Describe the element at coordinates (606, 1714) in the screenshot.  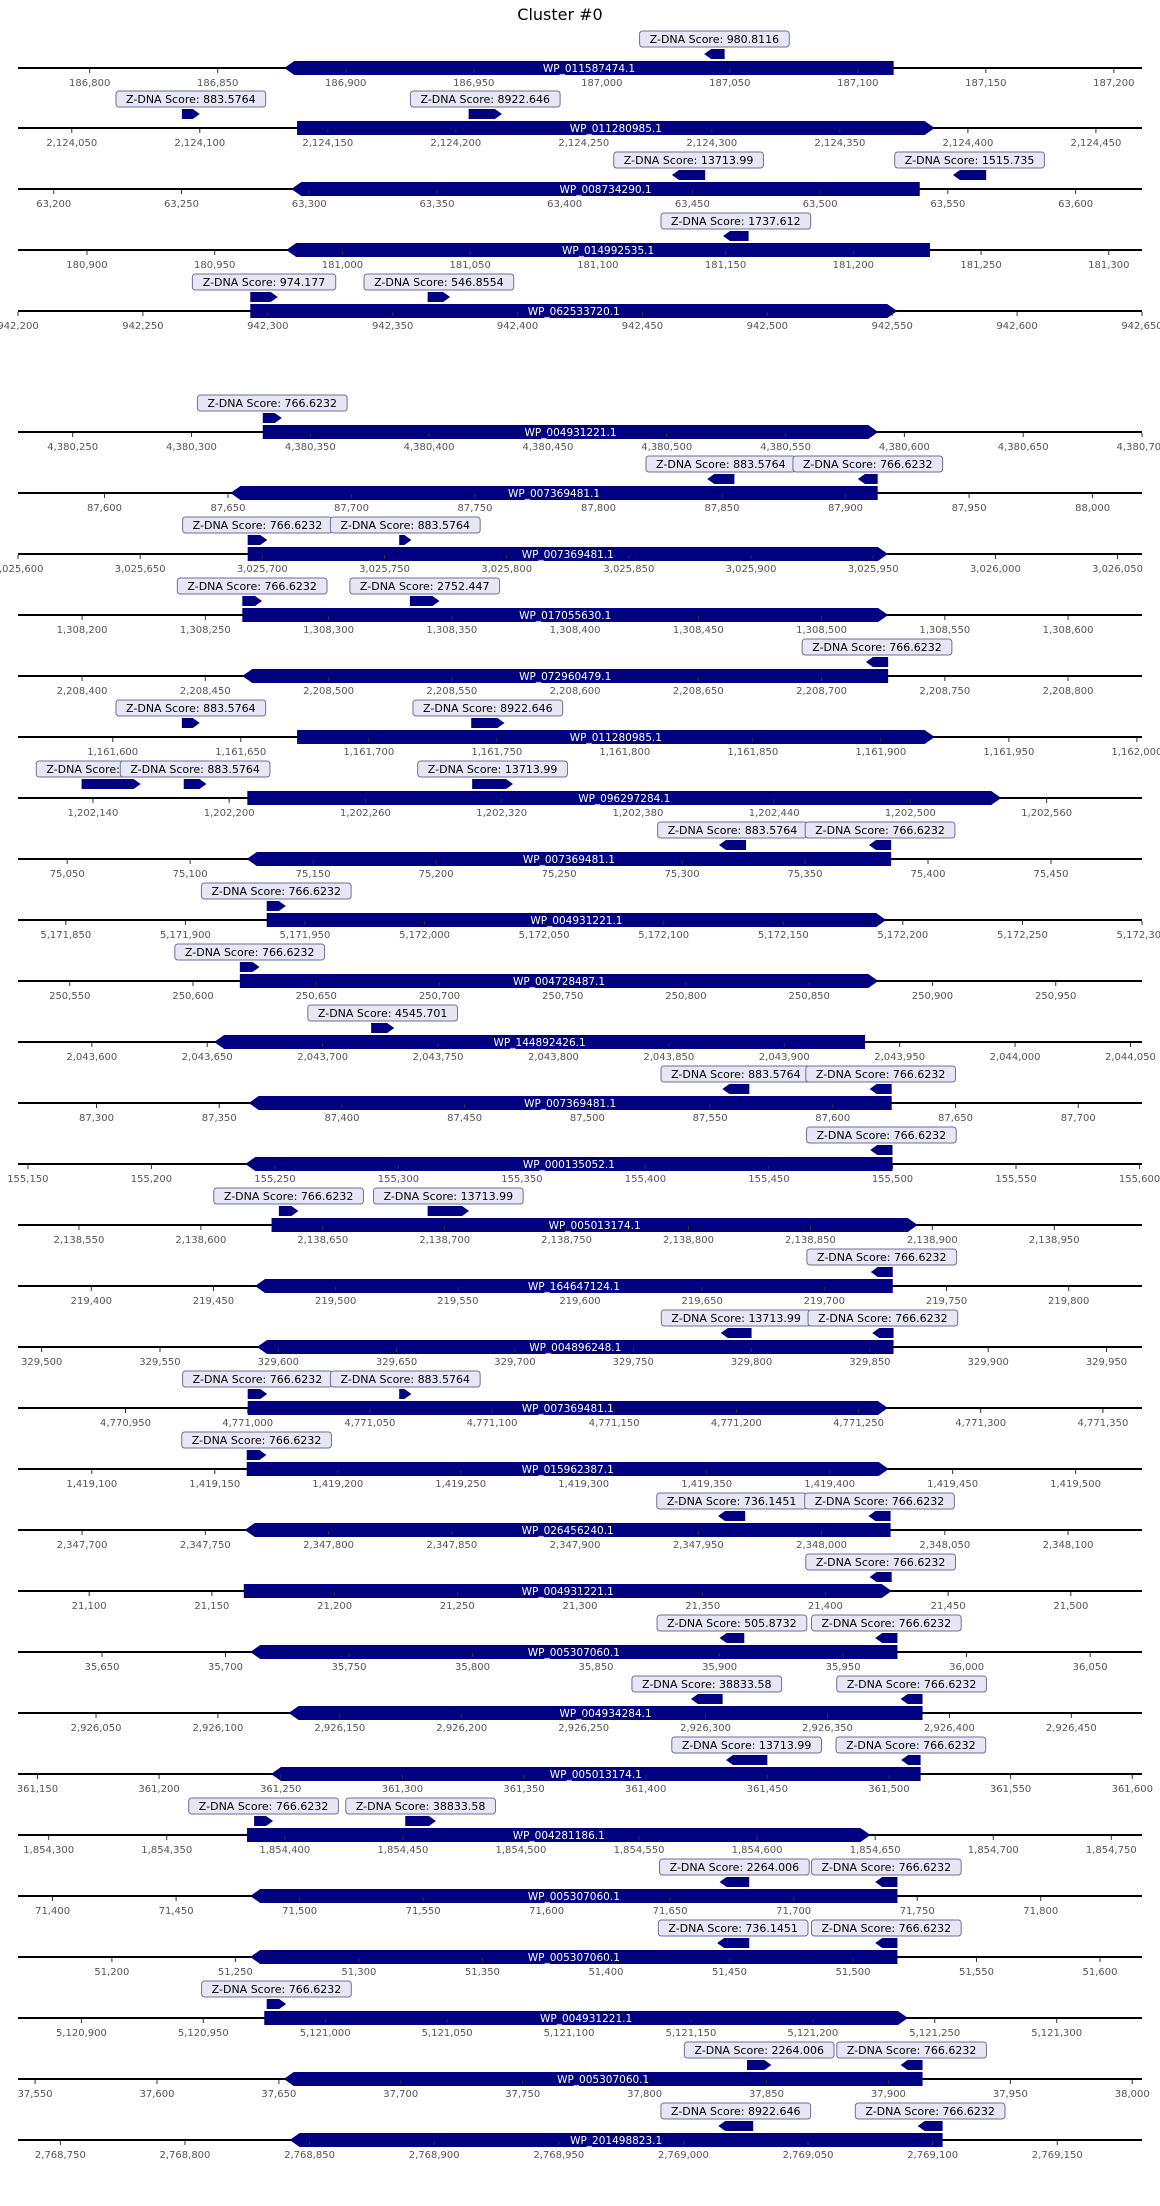
I see `gene-label: WP_004934284.1` at that location.